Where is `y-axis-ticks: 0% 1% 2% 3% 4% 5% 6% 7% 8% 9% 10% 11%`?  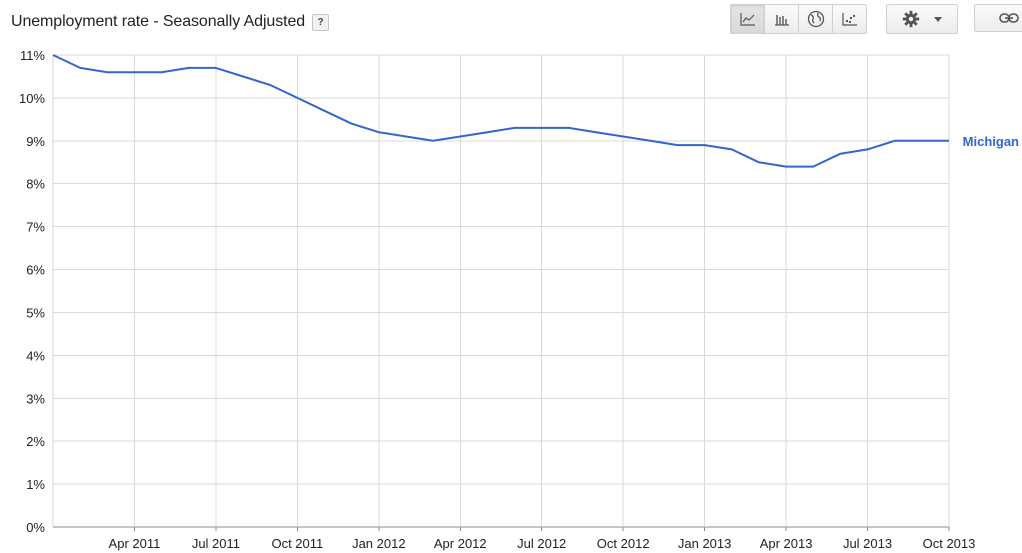
y-axis-ticks: 0% 1% 2% 3% 4% 5% 6% 7% 8% 9% 10% 11% is located at coordinates (32, 291).